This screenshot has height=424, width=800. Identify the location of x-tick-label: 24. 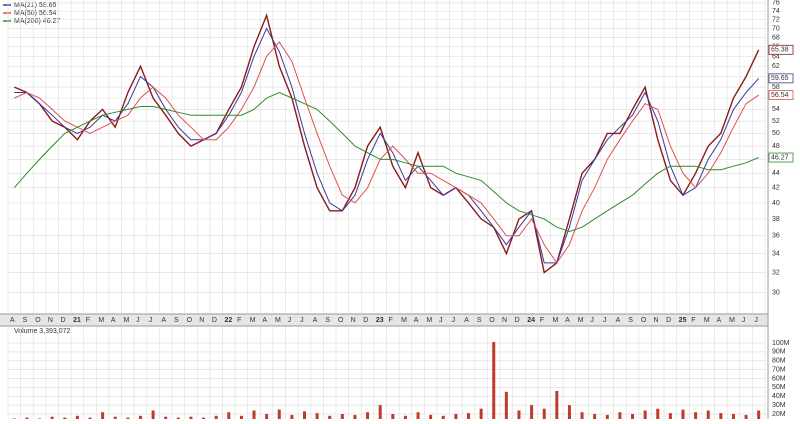
(531, 320).